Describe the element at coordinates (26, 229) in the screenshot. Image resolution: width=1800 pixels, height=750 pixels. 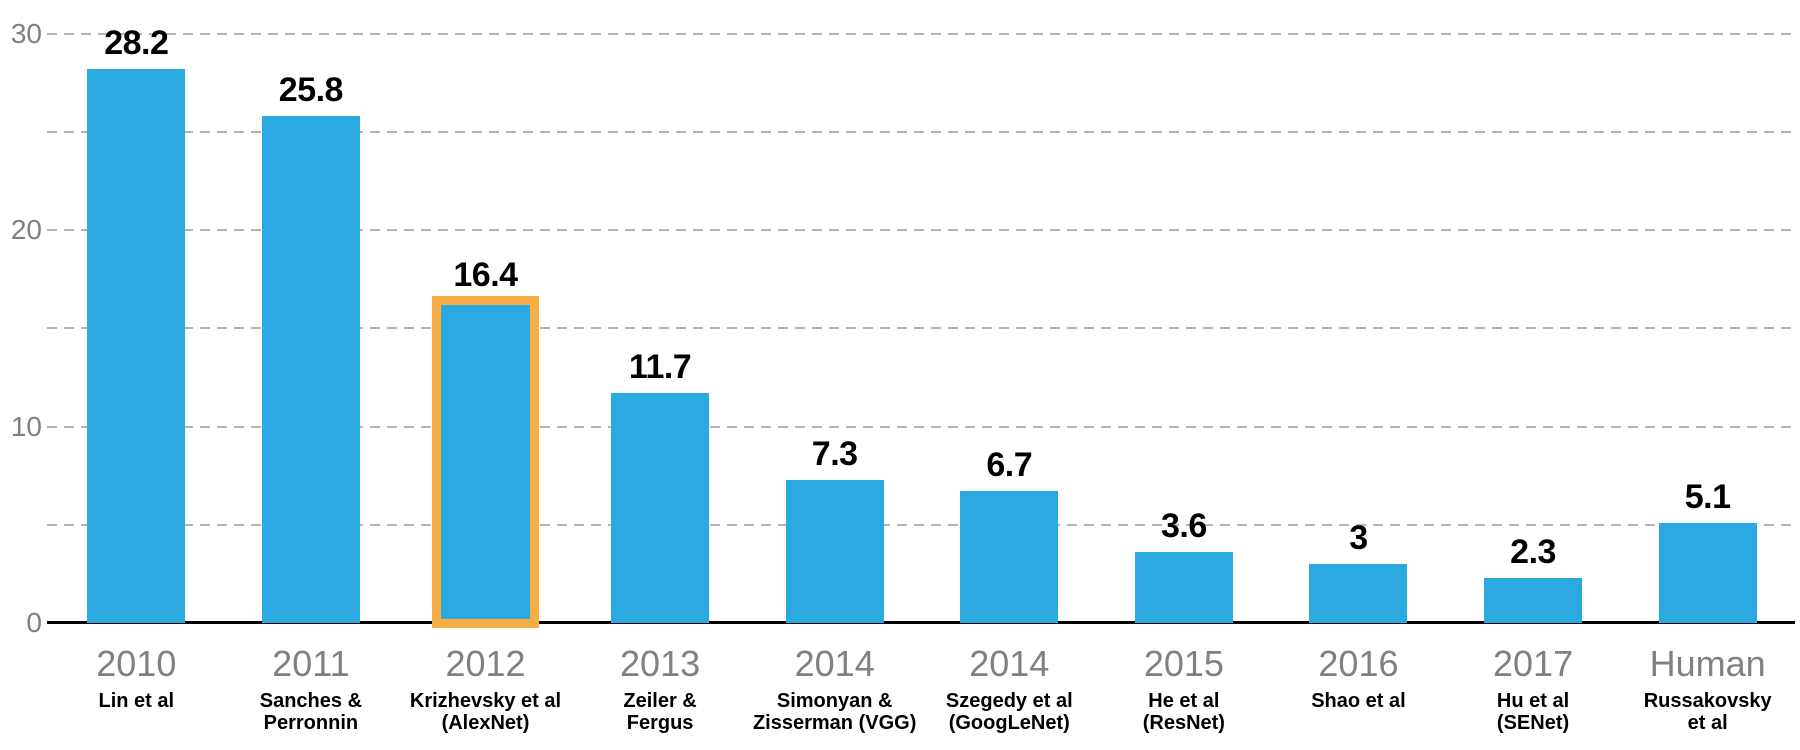
I see `y-tick-label-20: 20` at that location.